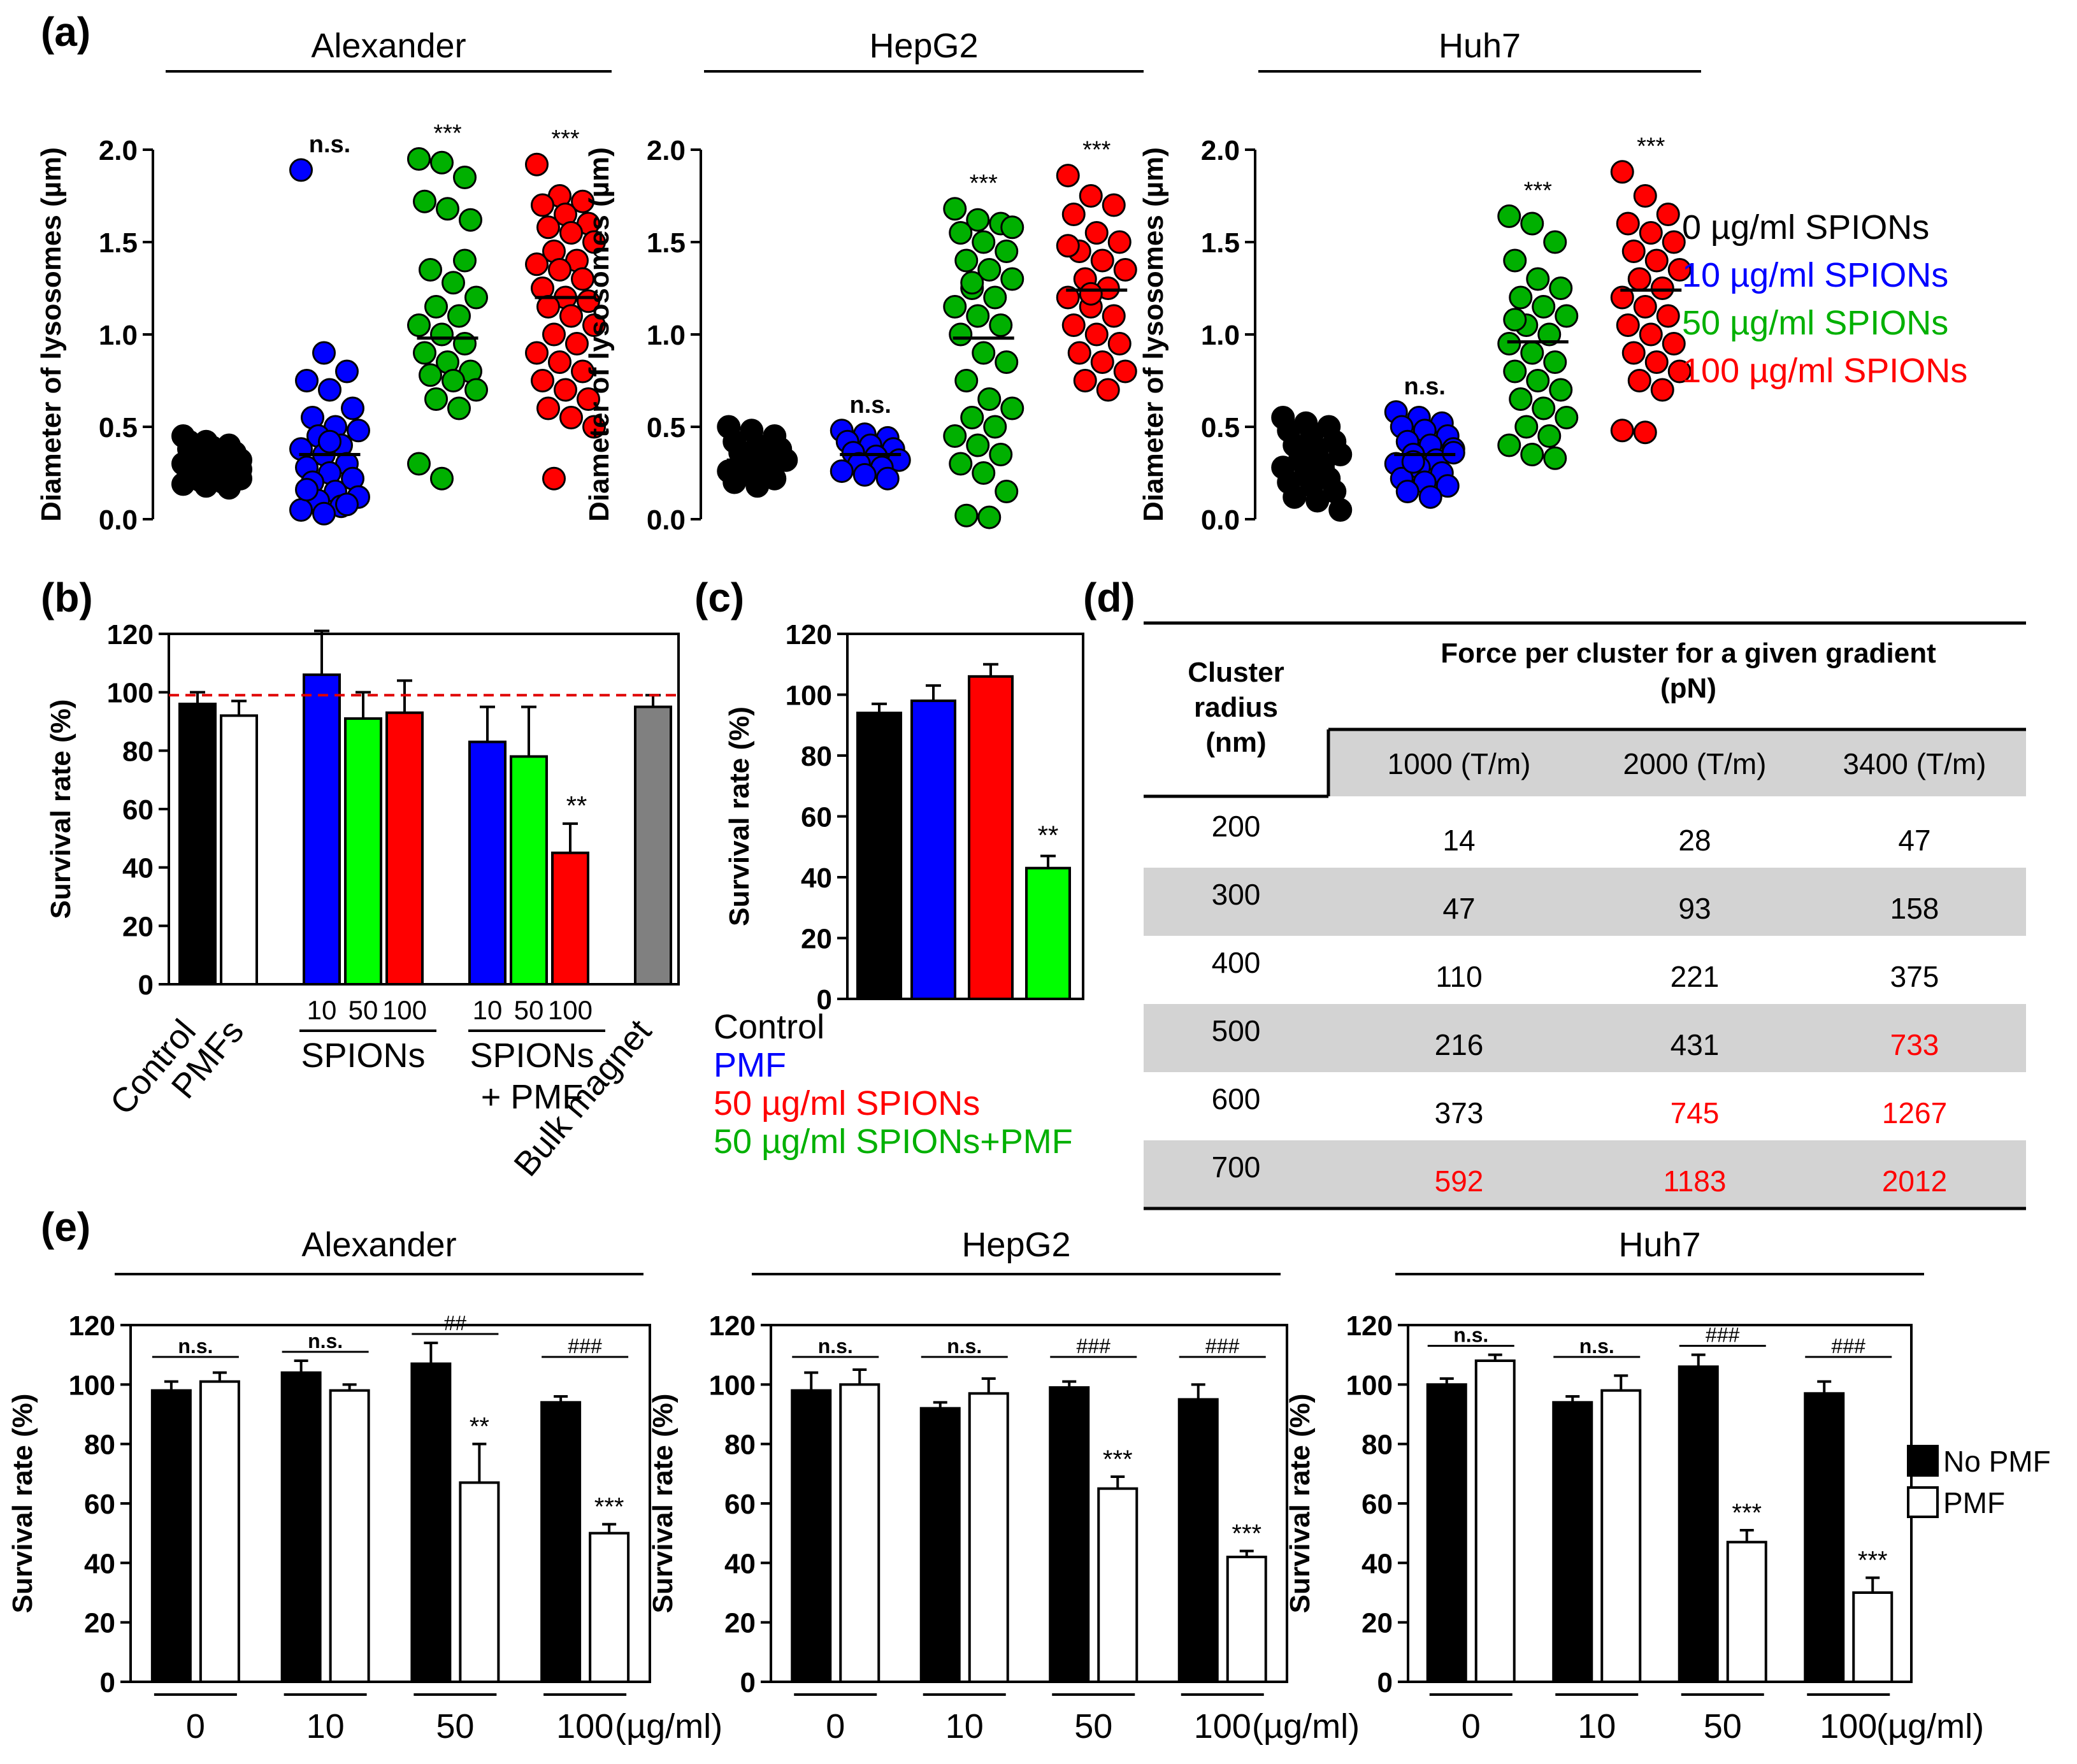 This screenshot has height=1764, width=2077. Describe the element at coordinates (99, 1445) in the screenshot. I see `e-y-tick-label: 80` at that location.